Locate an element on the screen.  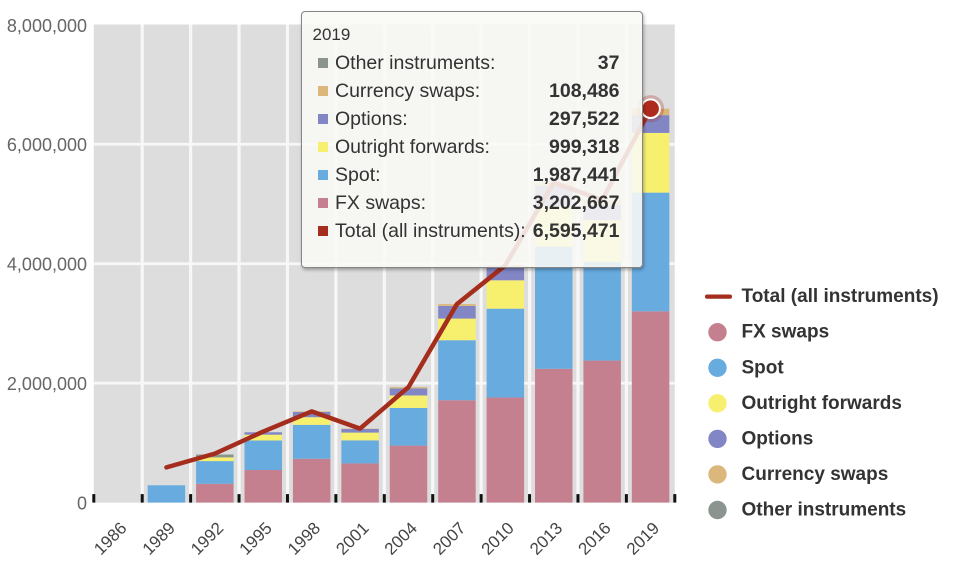
svg-text: Currency swaps is located at coordinates (815, 474).